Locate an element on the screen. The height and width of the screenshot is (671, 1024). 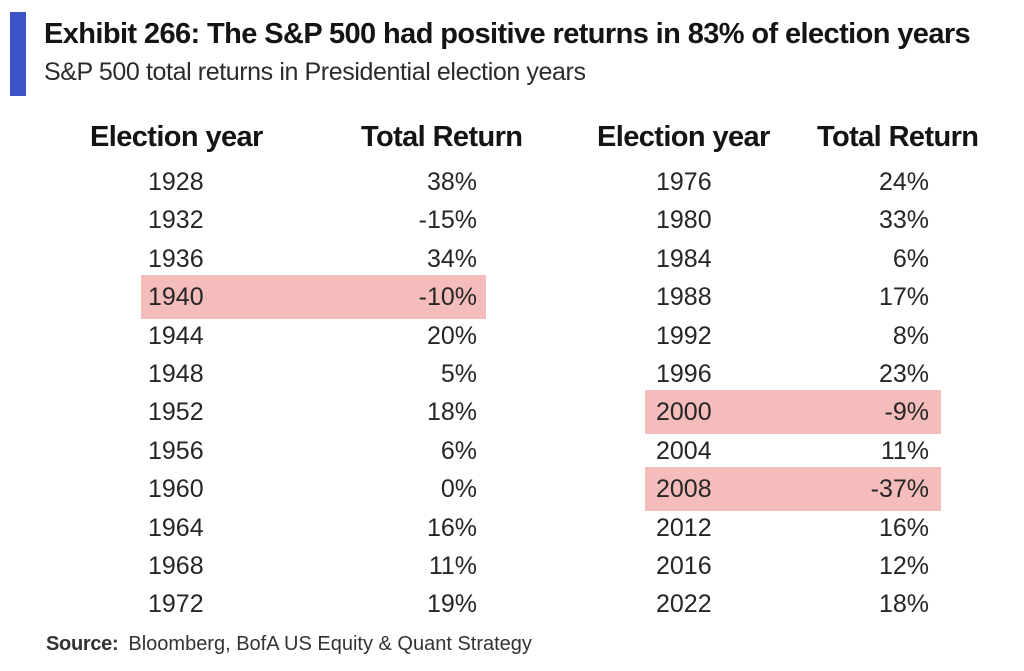
election-year-cell: 2008 is located at coordinates (684, 489).